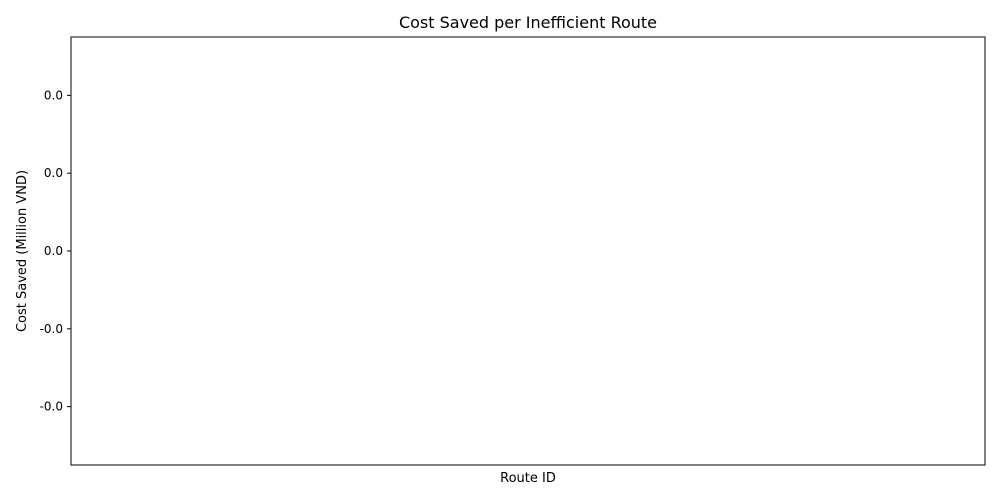 Image resolution: width=1000 pixels, height=500 pixels. Describe the element at coordinates (528, 478) in the screenshot. I see `x-axis-label: Route ID` at that location.